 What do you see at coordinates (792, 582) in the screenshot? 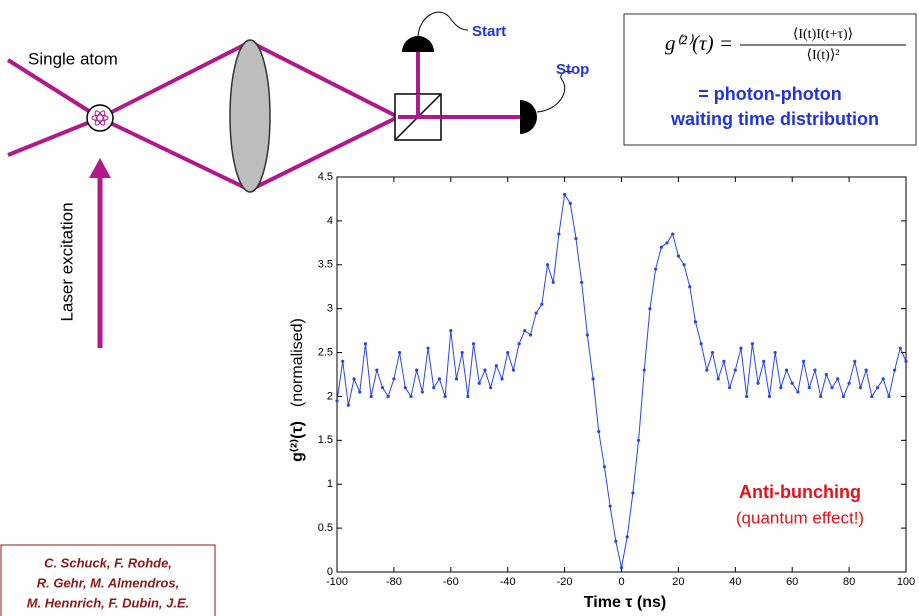
I see `x-tick-label: 60` at bounding box center [792, 582].